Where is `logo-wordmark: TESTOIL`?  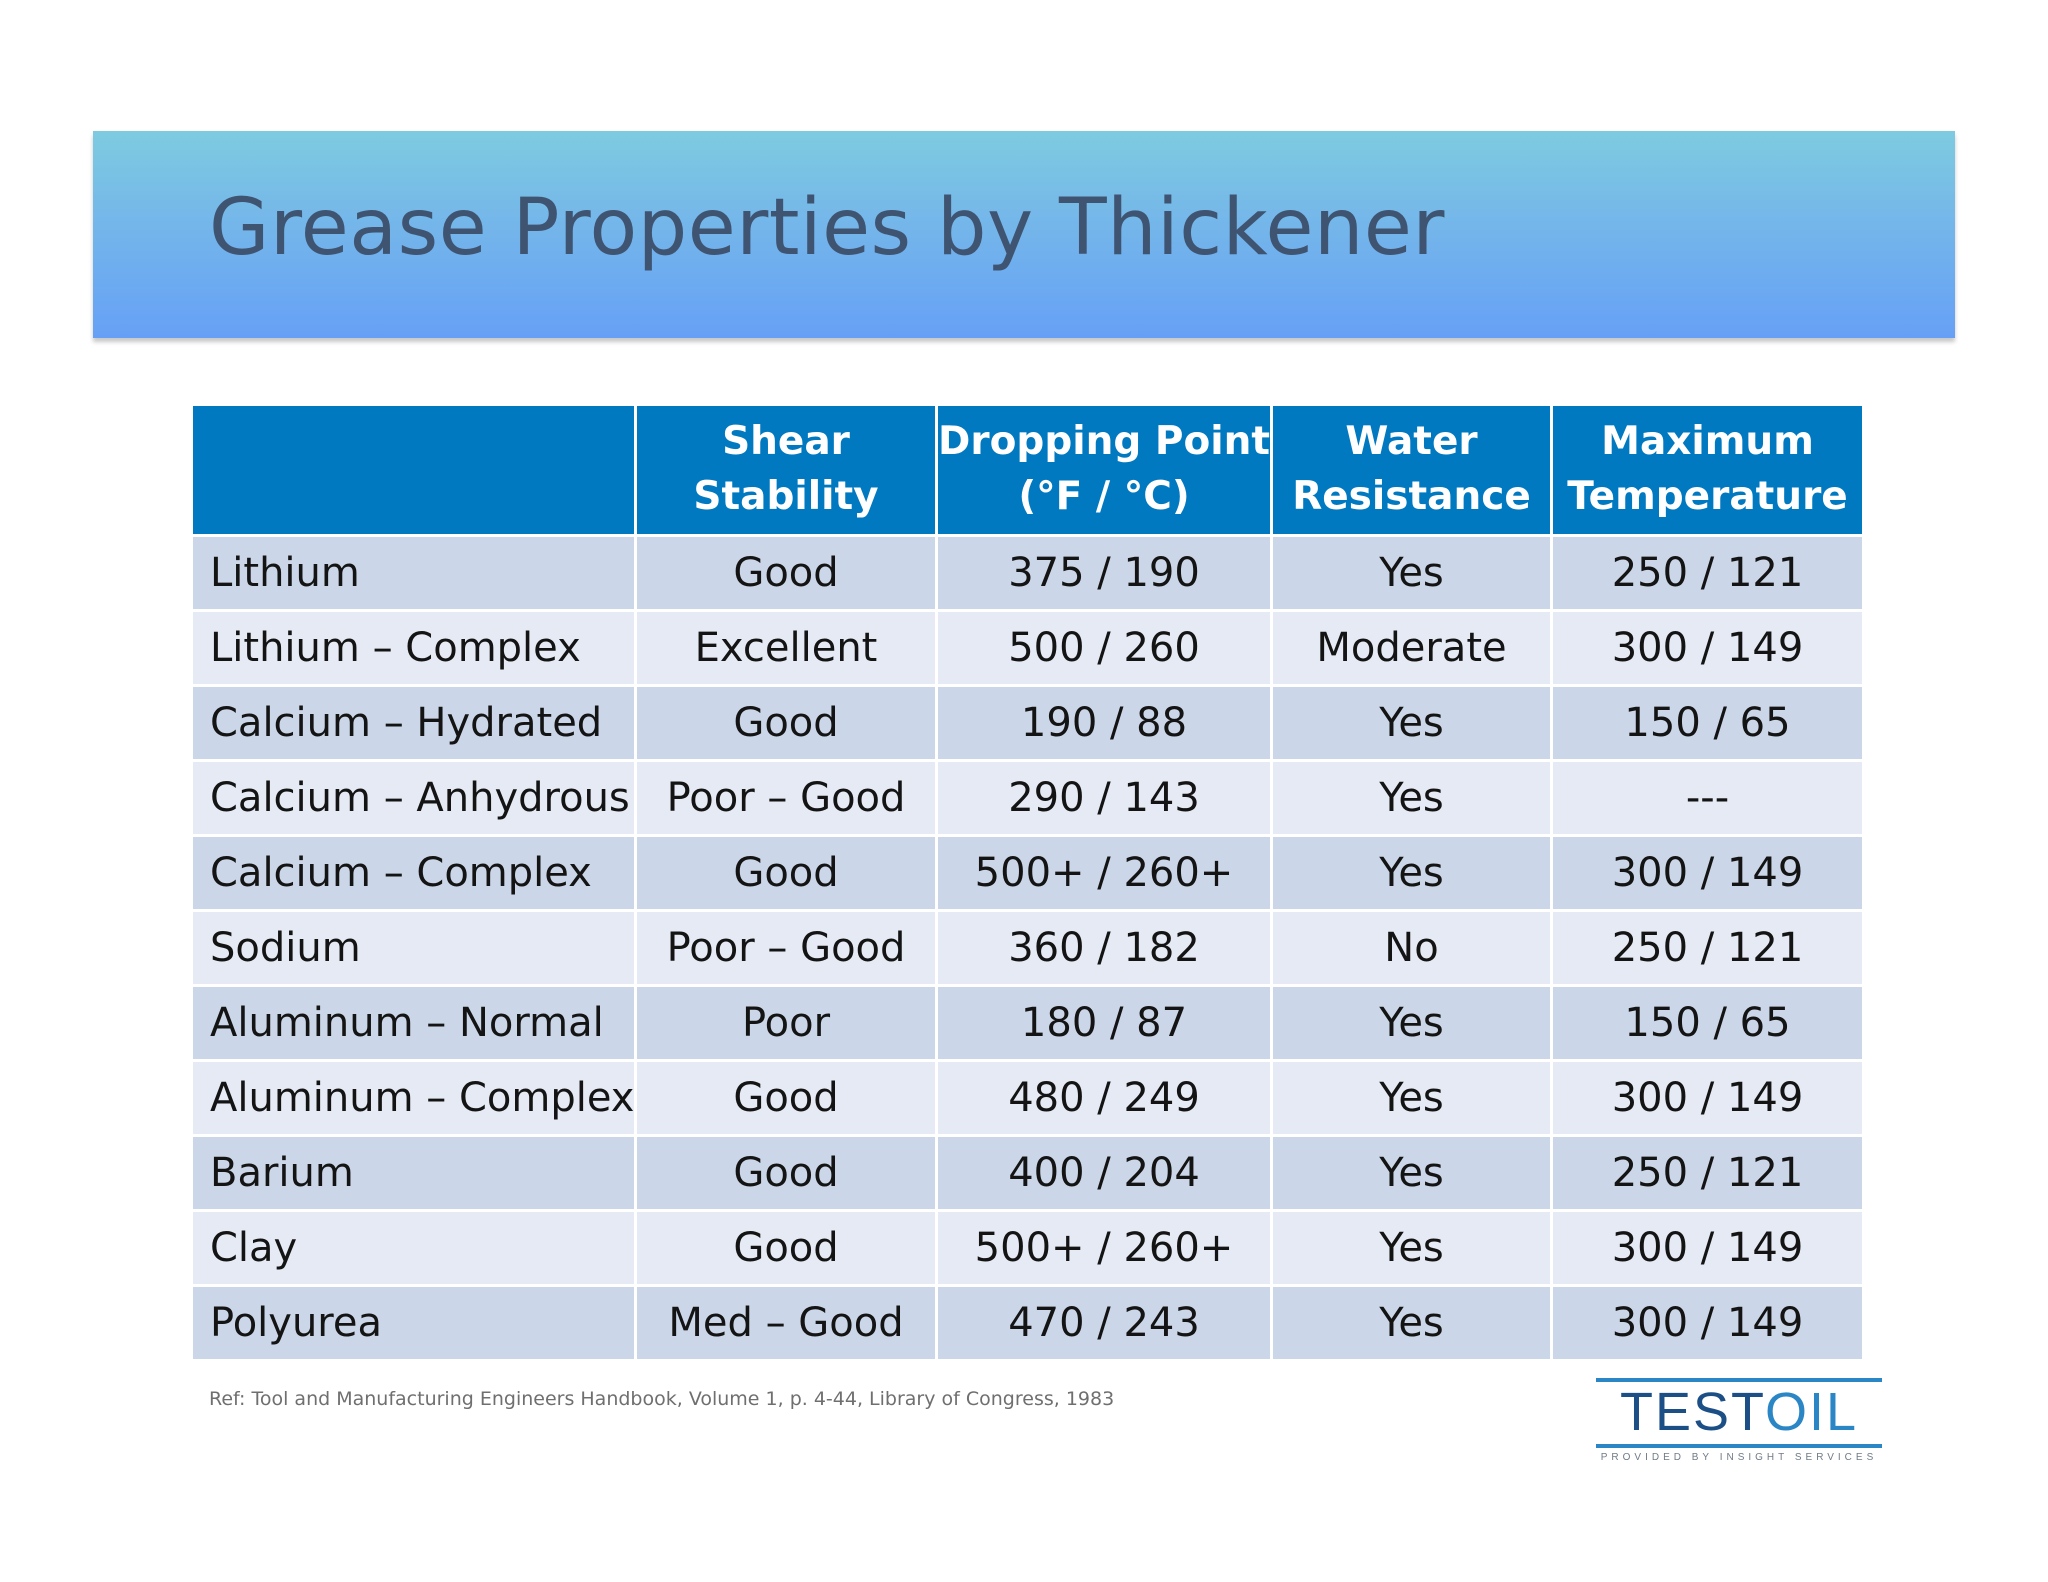
logo-wordmark: TESTOIL is located at coordinates (1739, 1412).